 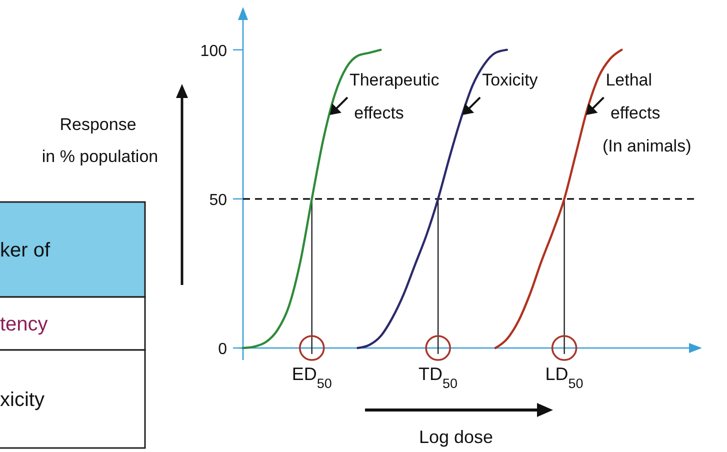 What do you see at coordinates (394, 96) in the screenshot?
I see `series-label: Therapeutic effects` at bounding box center [394, 96].